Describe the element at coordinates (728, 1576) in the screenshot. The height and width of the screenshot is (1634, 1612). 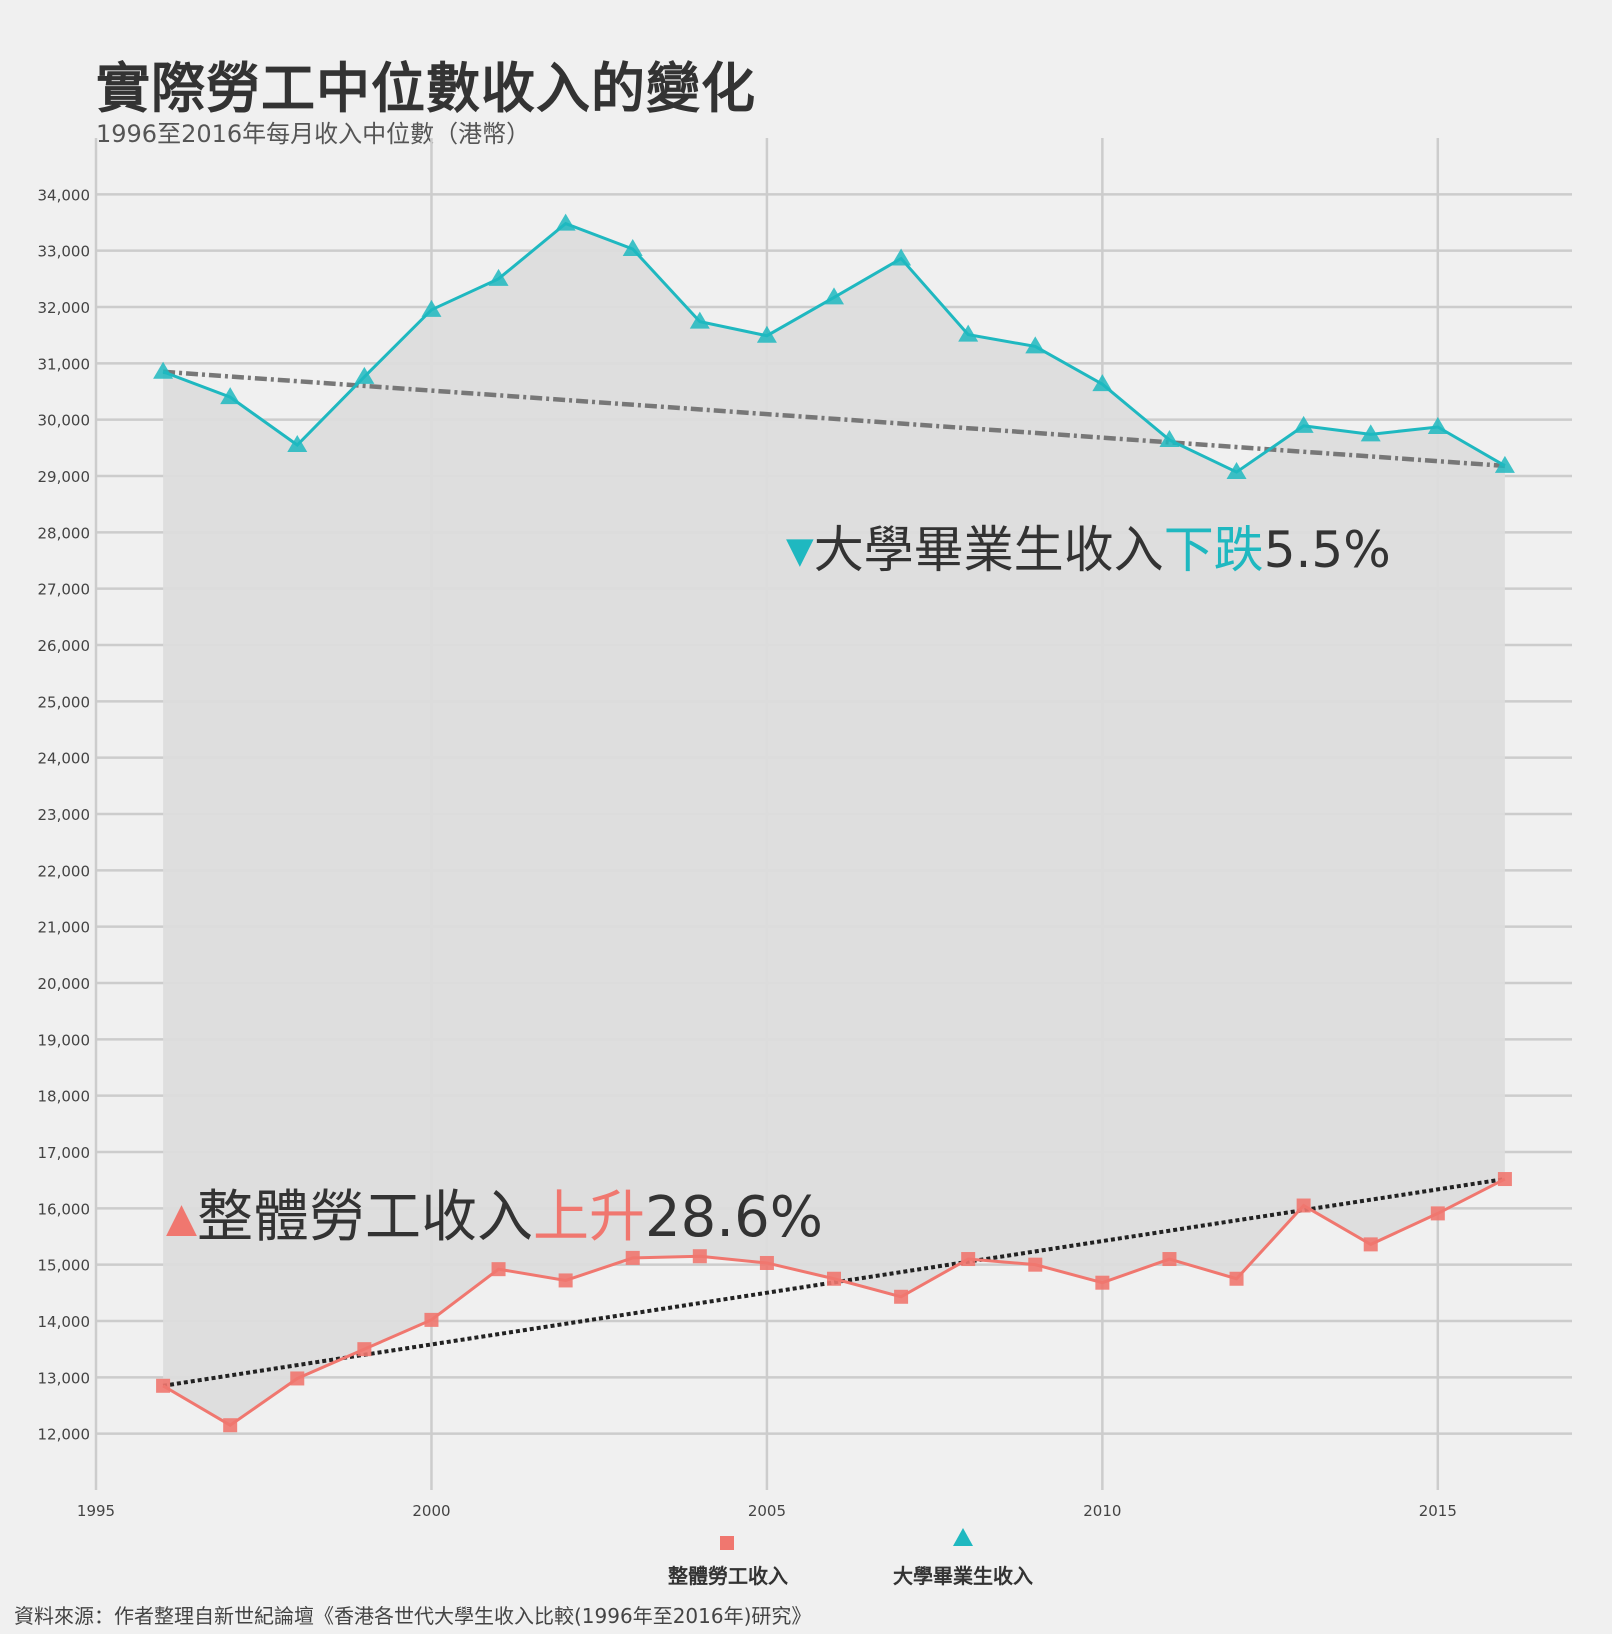
I see `legend-label-overall: 整體勞工收入` at that location.